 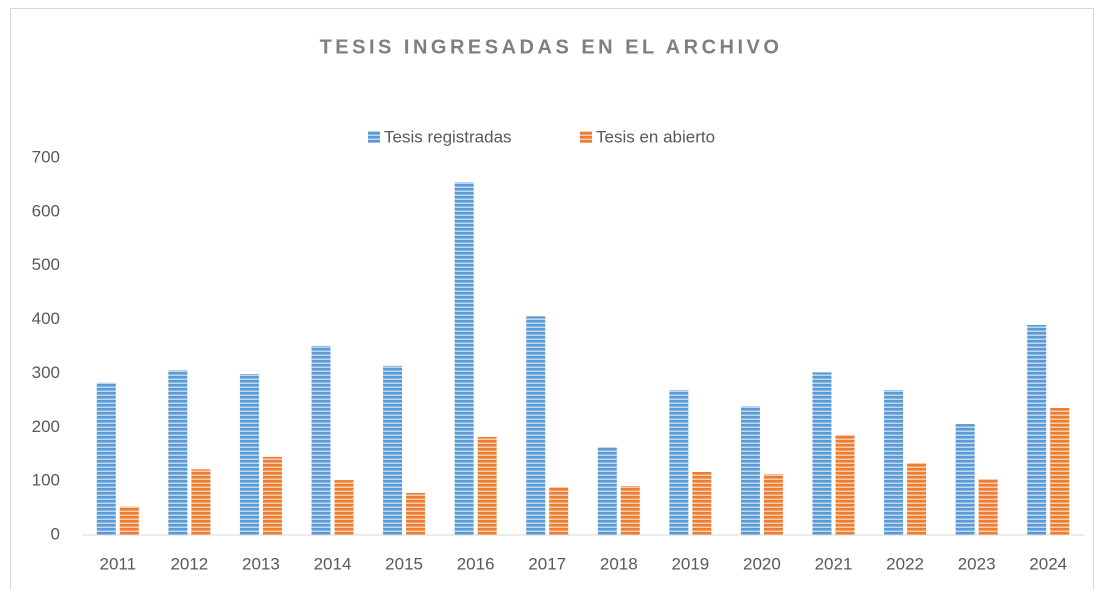 What do you see at coordinates (834, 563) in the screenshot?
I see `x-tick-label: 2021` at bounding box center [834, 563].